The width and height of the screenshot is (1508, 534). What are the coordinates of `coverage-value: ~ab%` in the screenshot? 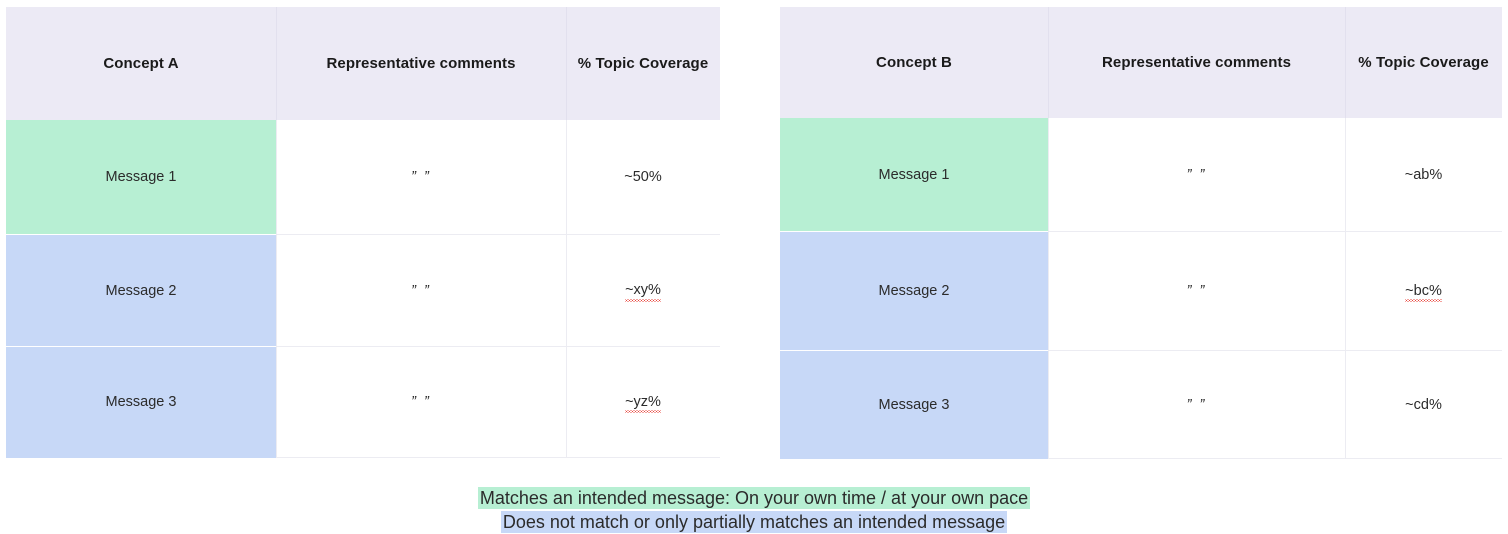 It's located at (1423, 174).